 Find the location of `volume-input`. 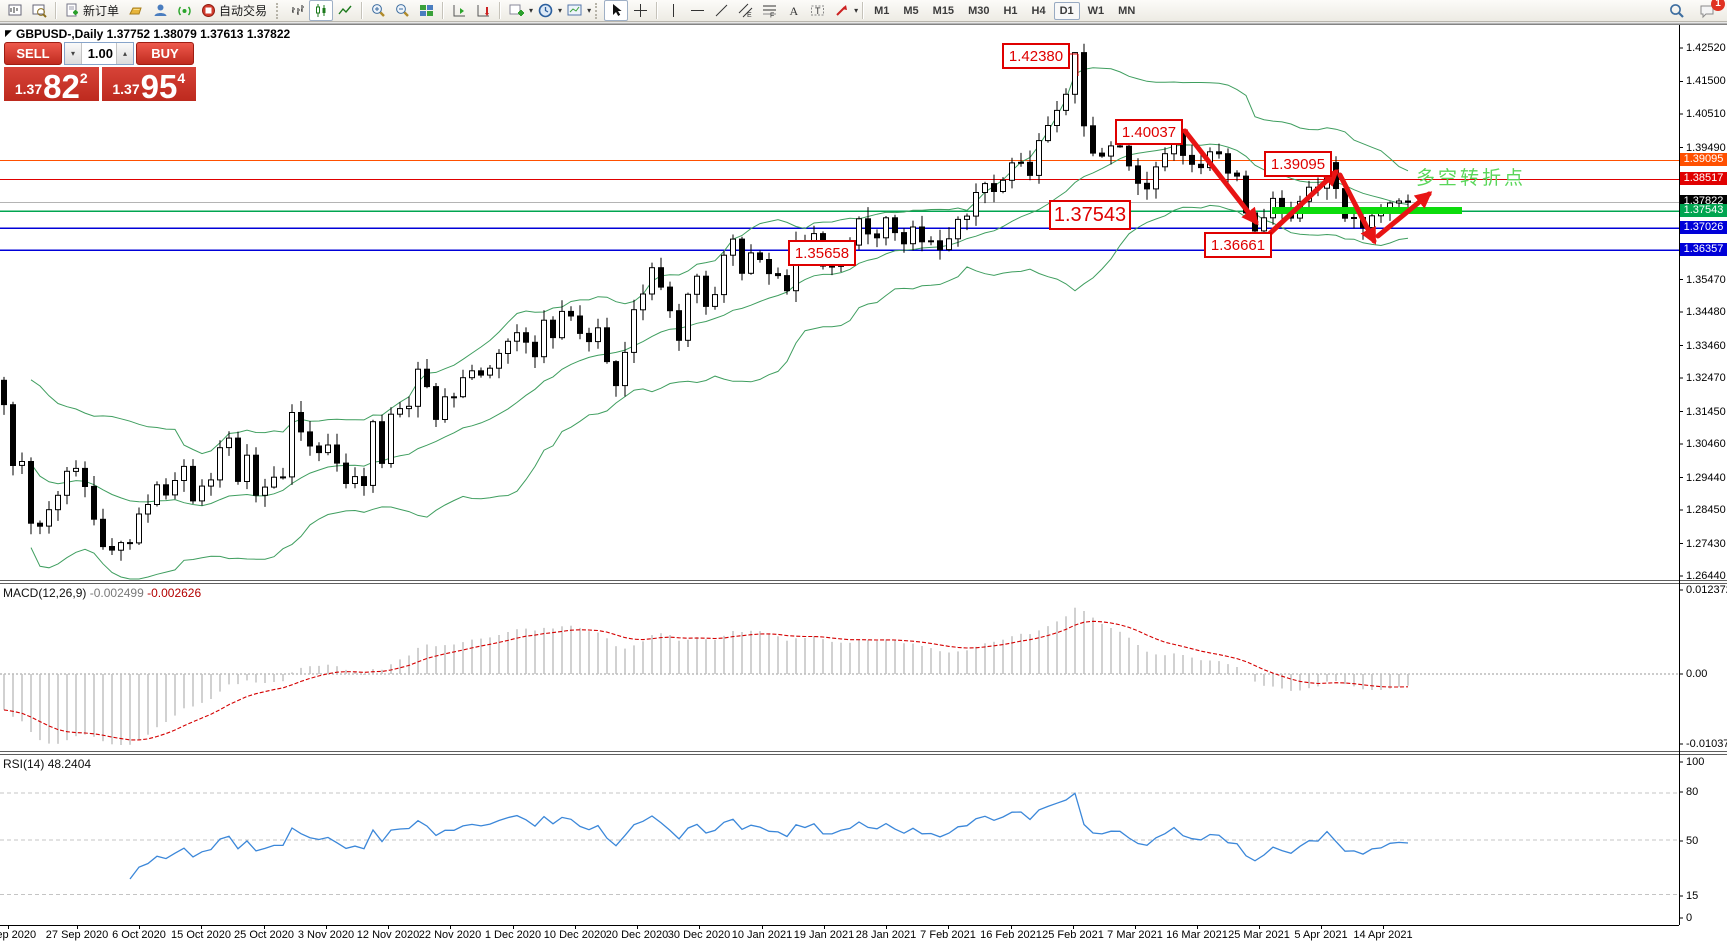

volume-input is located at coordinates (99, 53).